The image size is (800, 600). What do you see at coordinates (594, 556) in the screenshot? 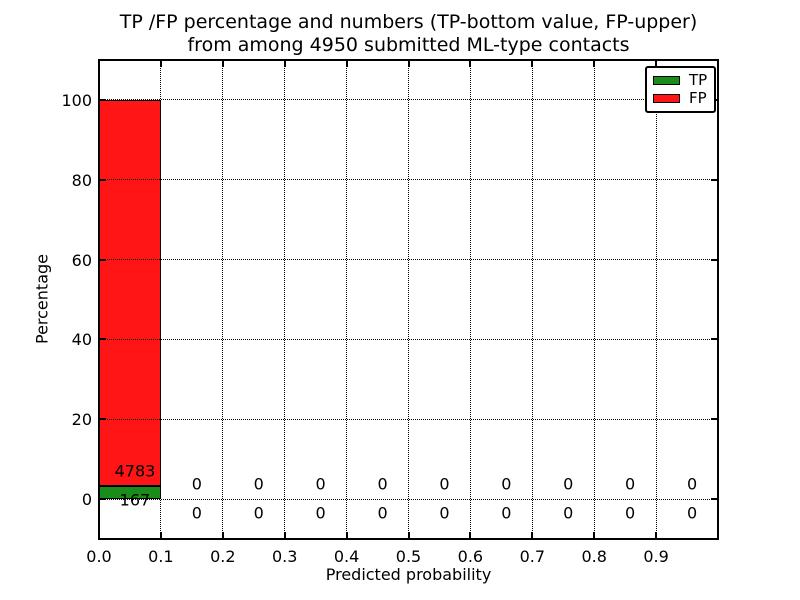
I see `x-tick-label: 0.8` at bounding box center [594, 556].